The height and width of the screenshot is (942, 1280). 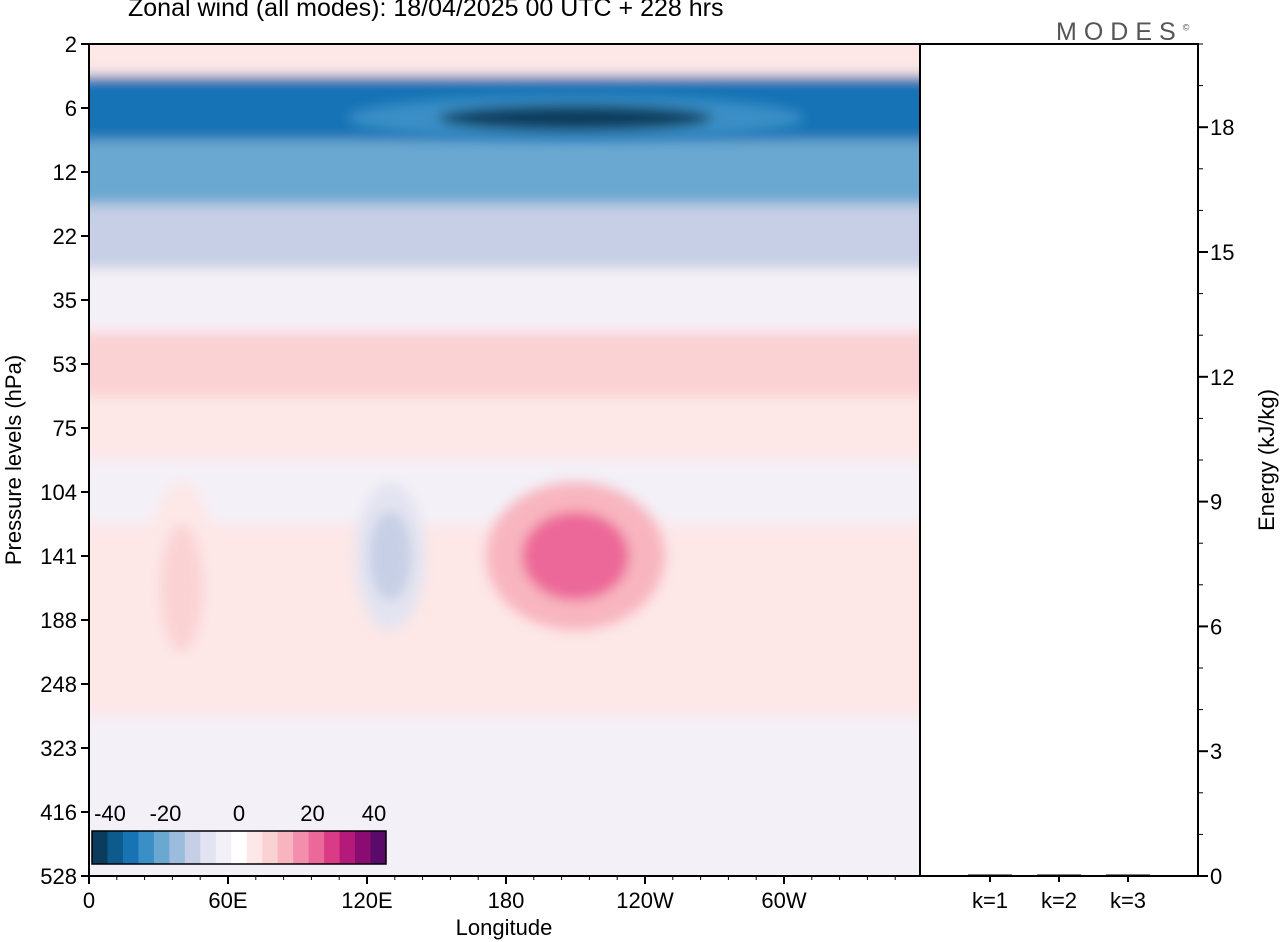 What do you see at coordinates (239, 813) in the screenshot?
I see `colorbar-label: 0` at bounding box center [239, 813].